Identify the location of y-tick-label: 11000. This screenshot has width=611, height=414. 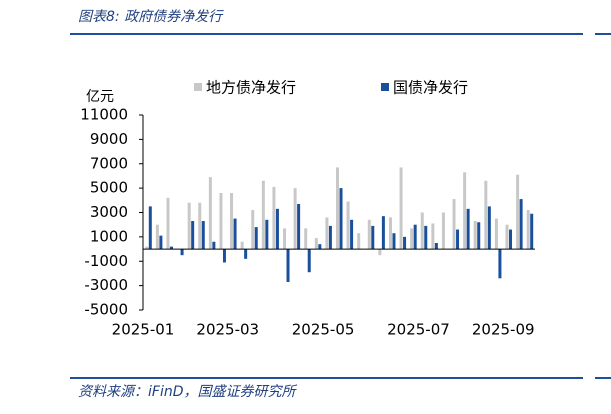
(104, 115).